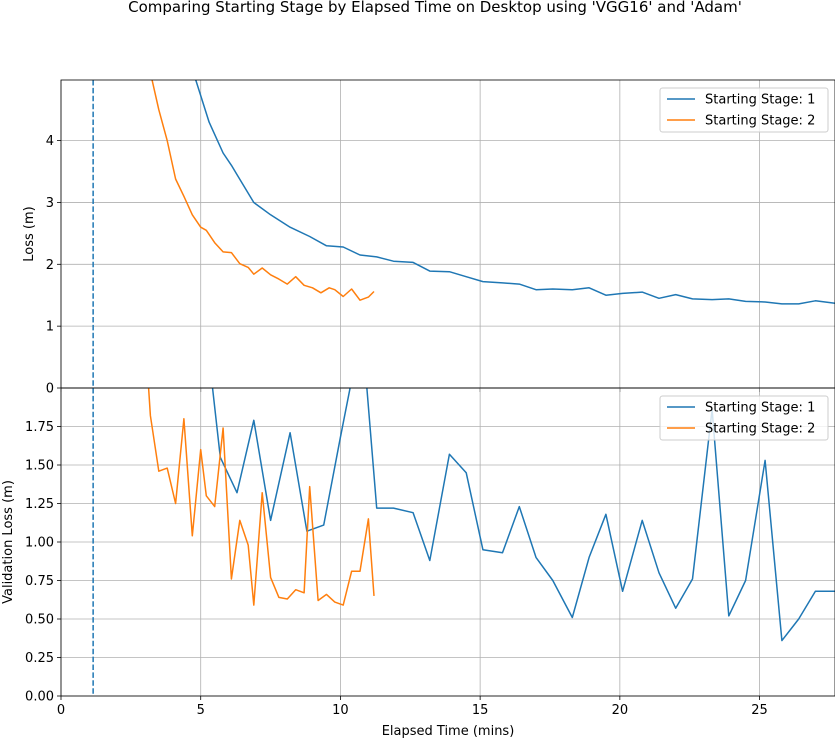 This screenshot has height=739, width=835. What do you see at coordinates (39, 466) in the screenshot?
I see `y-tick-label: 1.50` at bounding box center [39, 466].